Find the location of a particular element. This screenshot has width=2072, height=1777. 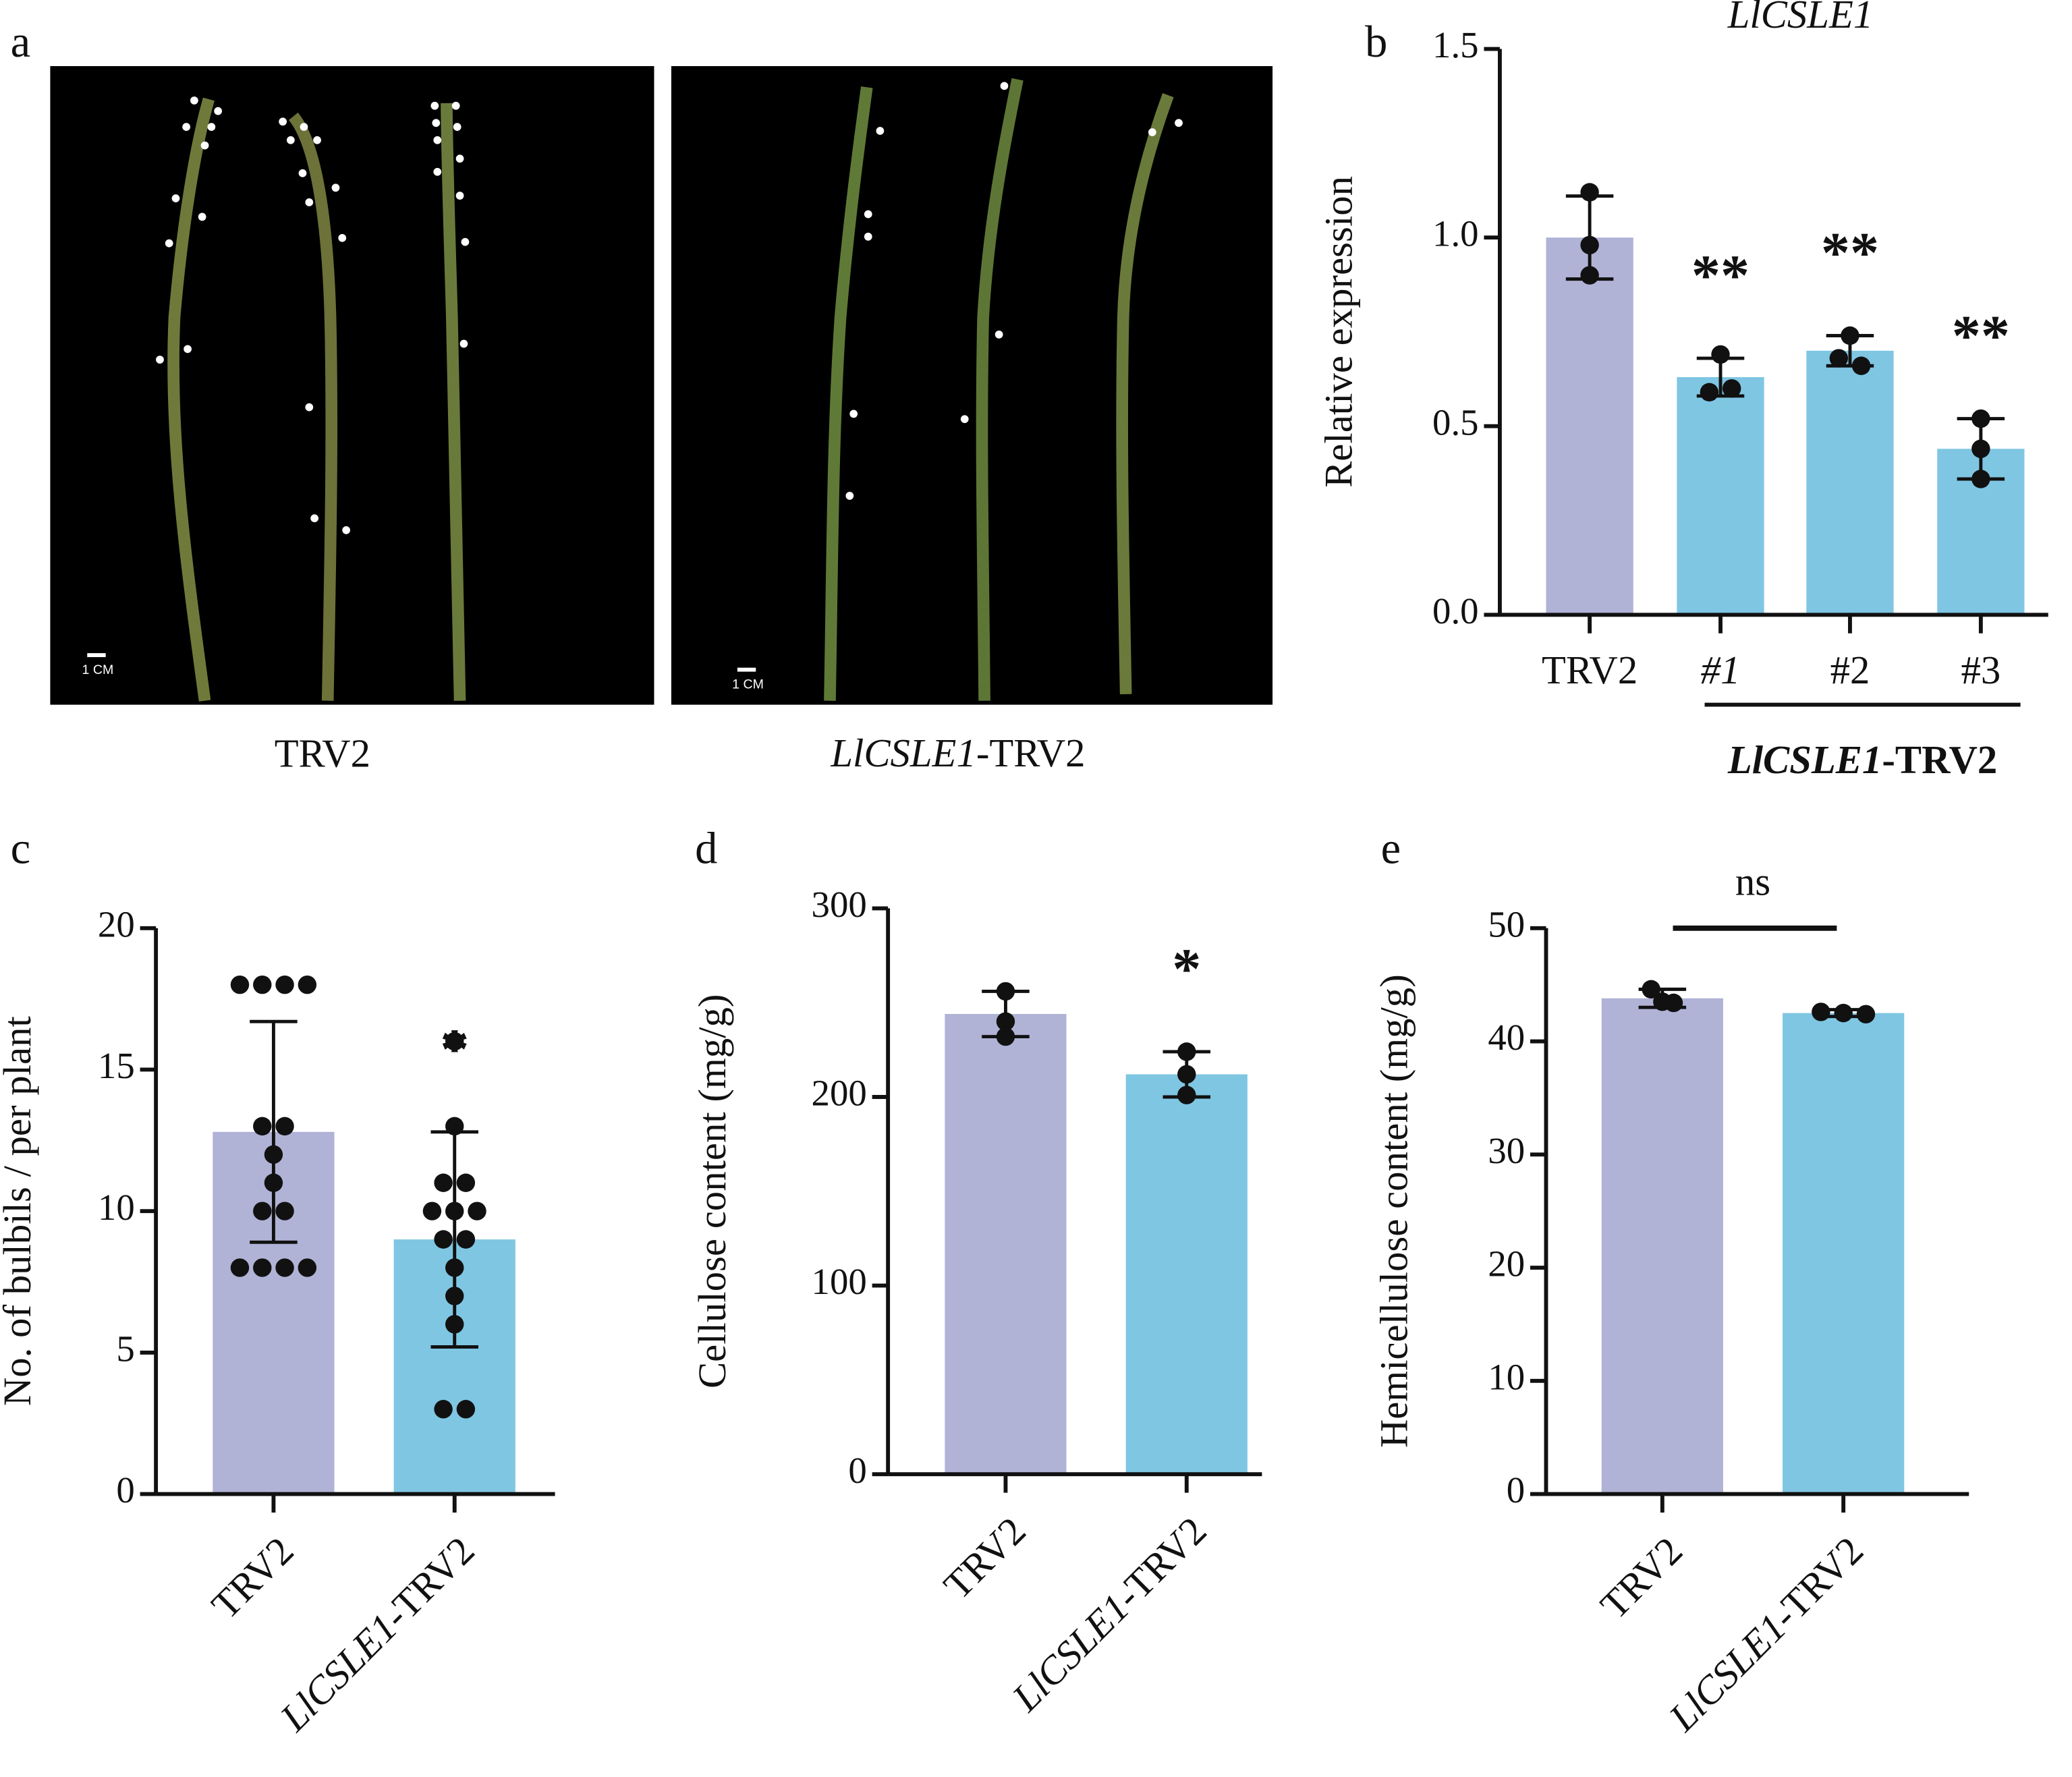

photo-right: 1 CM is located at coordinates (972, 385).